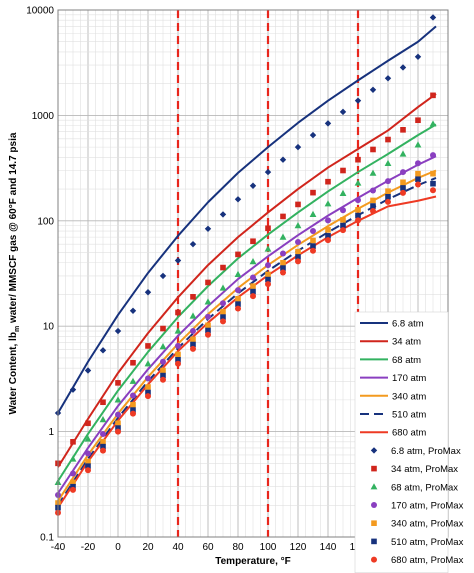  Describe the element at coordinates (409, 396) in the screenshot. I see `legend-label-340-atm: 340 atm` at that location.